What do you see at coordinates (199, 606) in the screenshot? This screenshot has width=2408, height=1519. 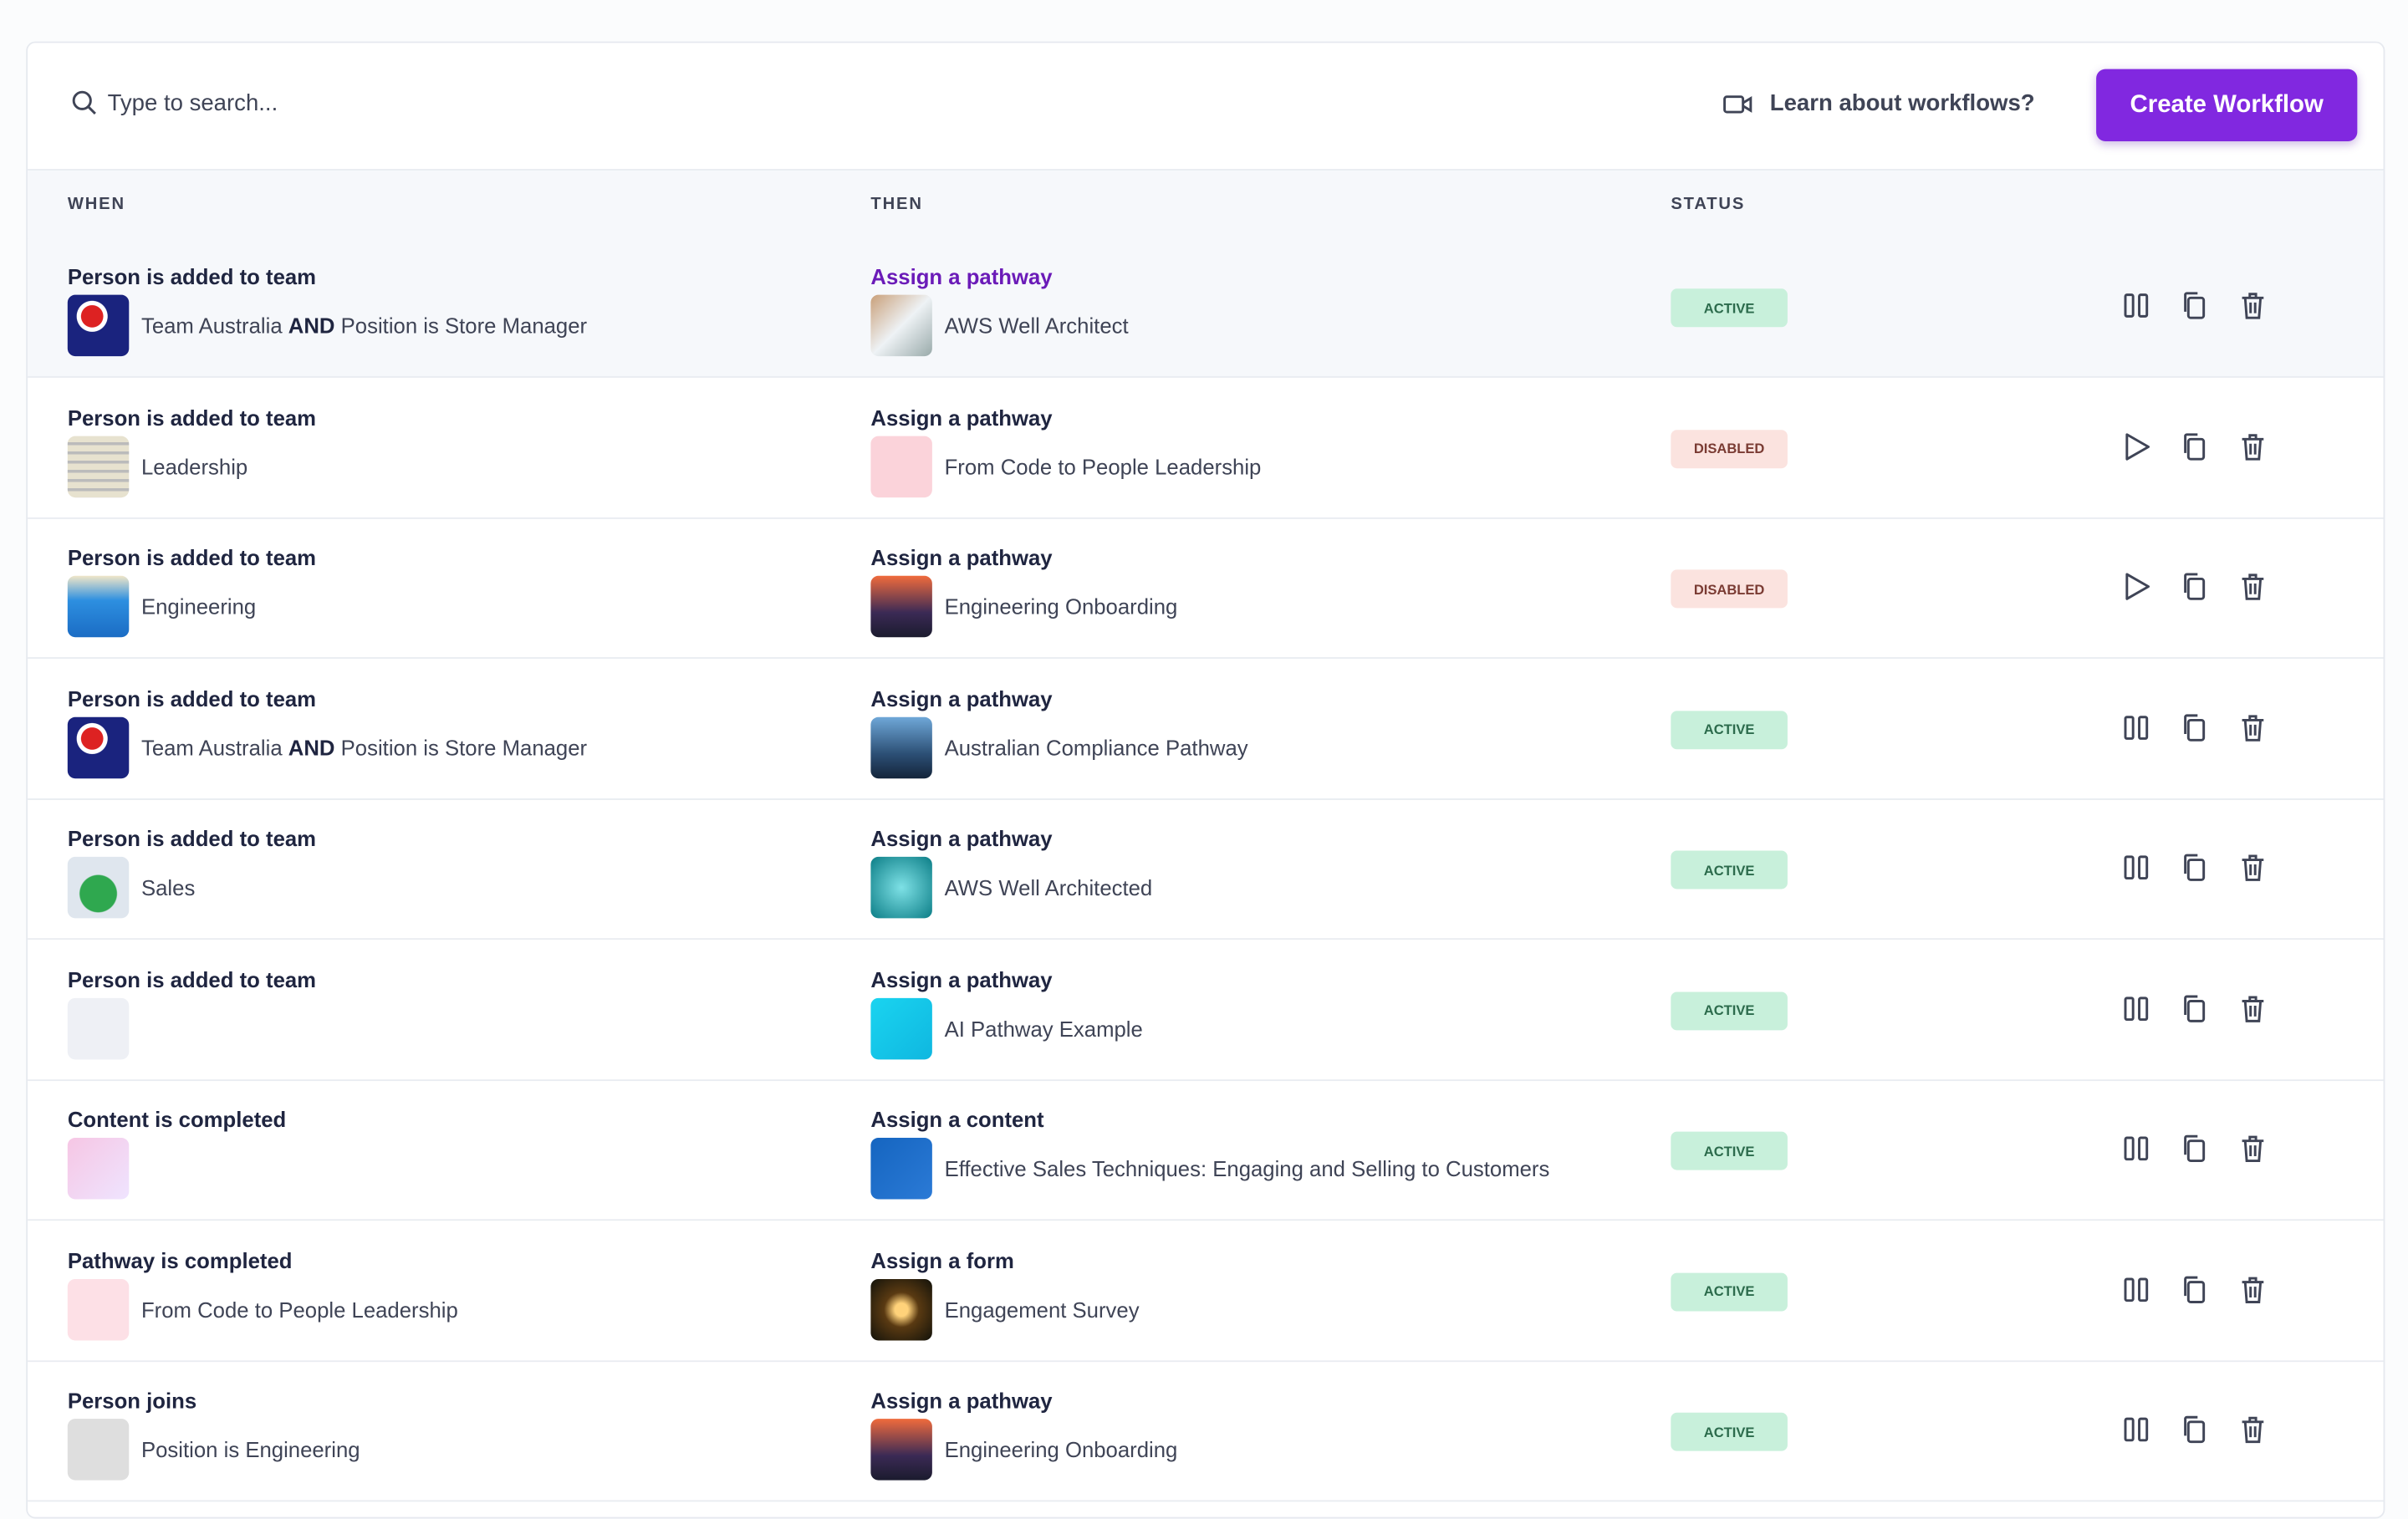 I see `trigger-detail-part: Engineering` at bounding box center [199, 606].